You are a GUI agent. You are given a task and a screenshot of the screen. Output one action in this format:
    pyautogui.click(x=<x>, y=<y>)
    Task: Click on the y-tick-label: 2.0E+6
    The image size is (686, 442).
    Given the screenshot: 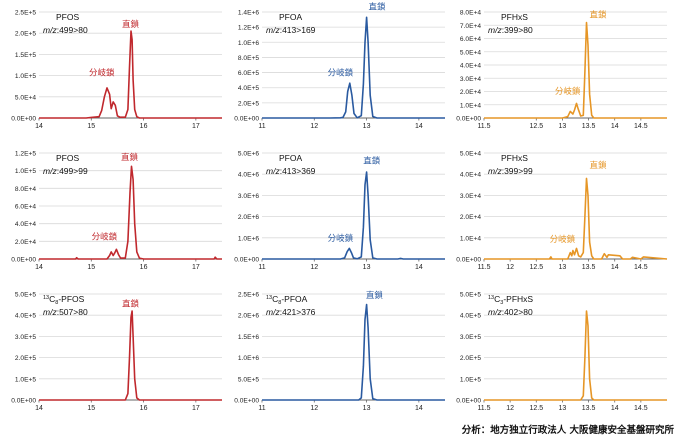 What is the action you would take?
    pyautogui.click(x=248, y=217)
    